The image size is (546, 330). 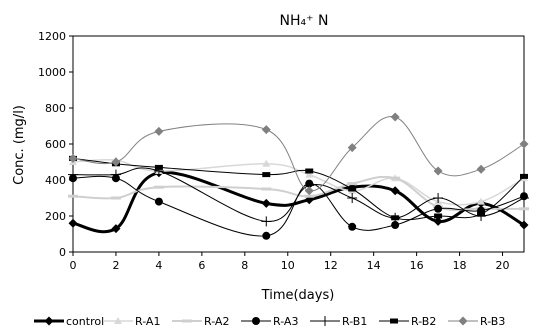 I want to click on series-r-a2-line, so click(x=298, y=193).